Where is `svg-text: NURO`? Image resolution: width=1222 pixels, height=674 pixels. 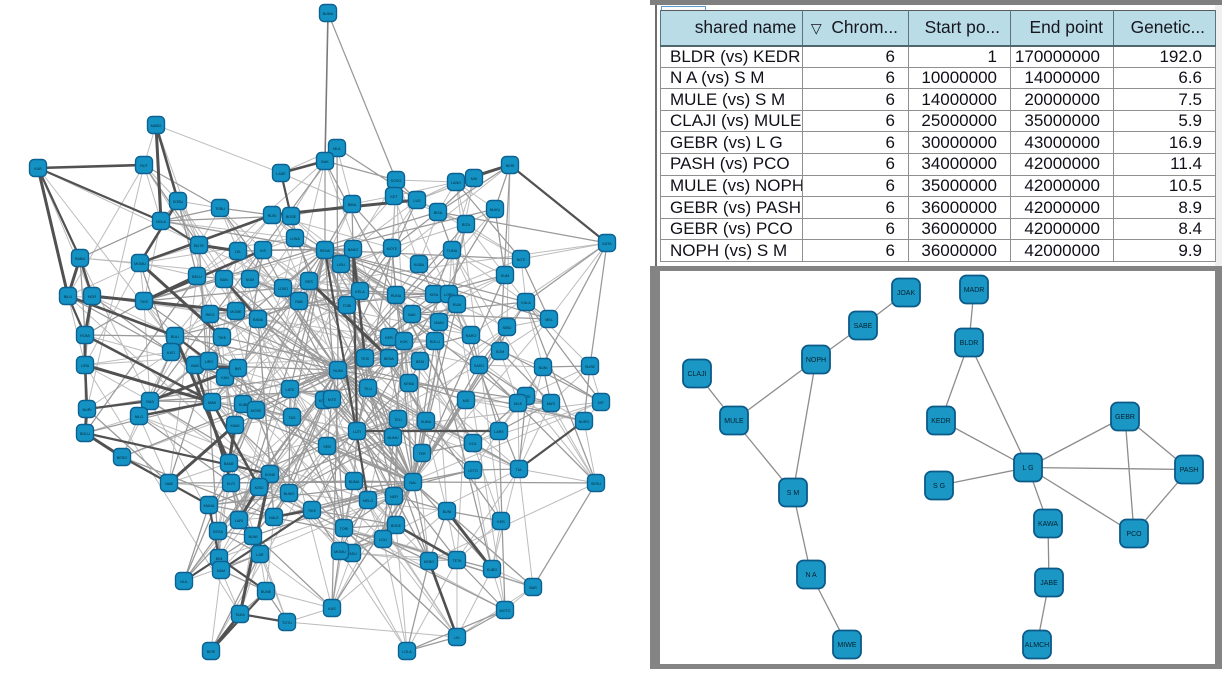
svg-text: NURO is located at coordinates (584, 422).